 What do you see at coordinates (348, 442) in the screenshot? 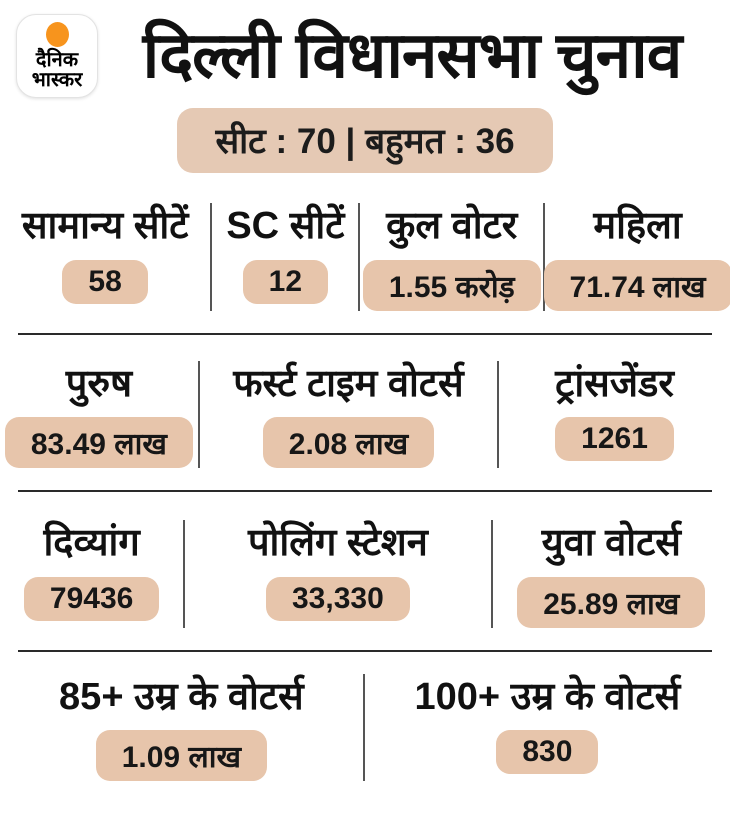
I see `stat-value-badge: 2.08 लाख` at bounding box center [348, 442].